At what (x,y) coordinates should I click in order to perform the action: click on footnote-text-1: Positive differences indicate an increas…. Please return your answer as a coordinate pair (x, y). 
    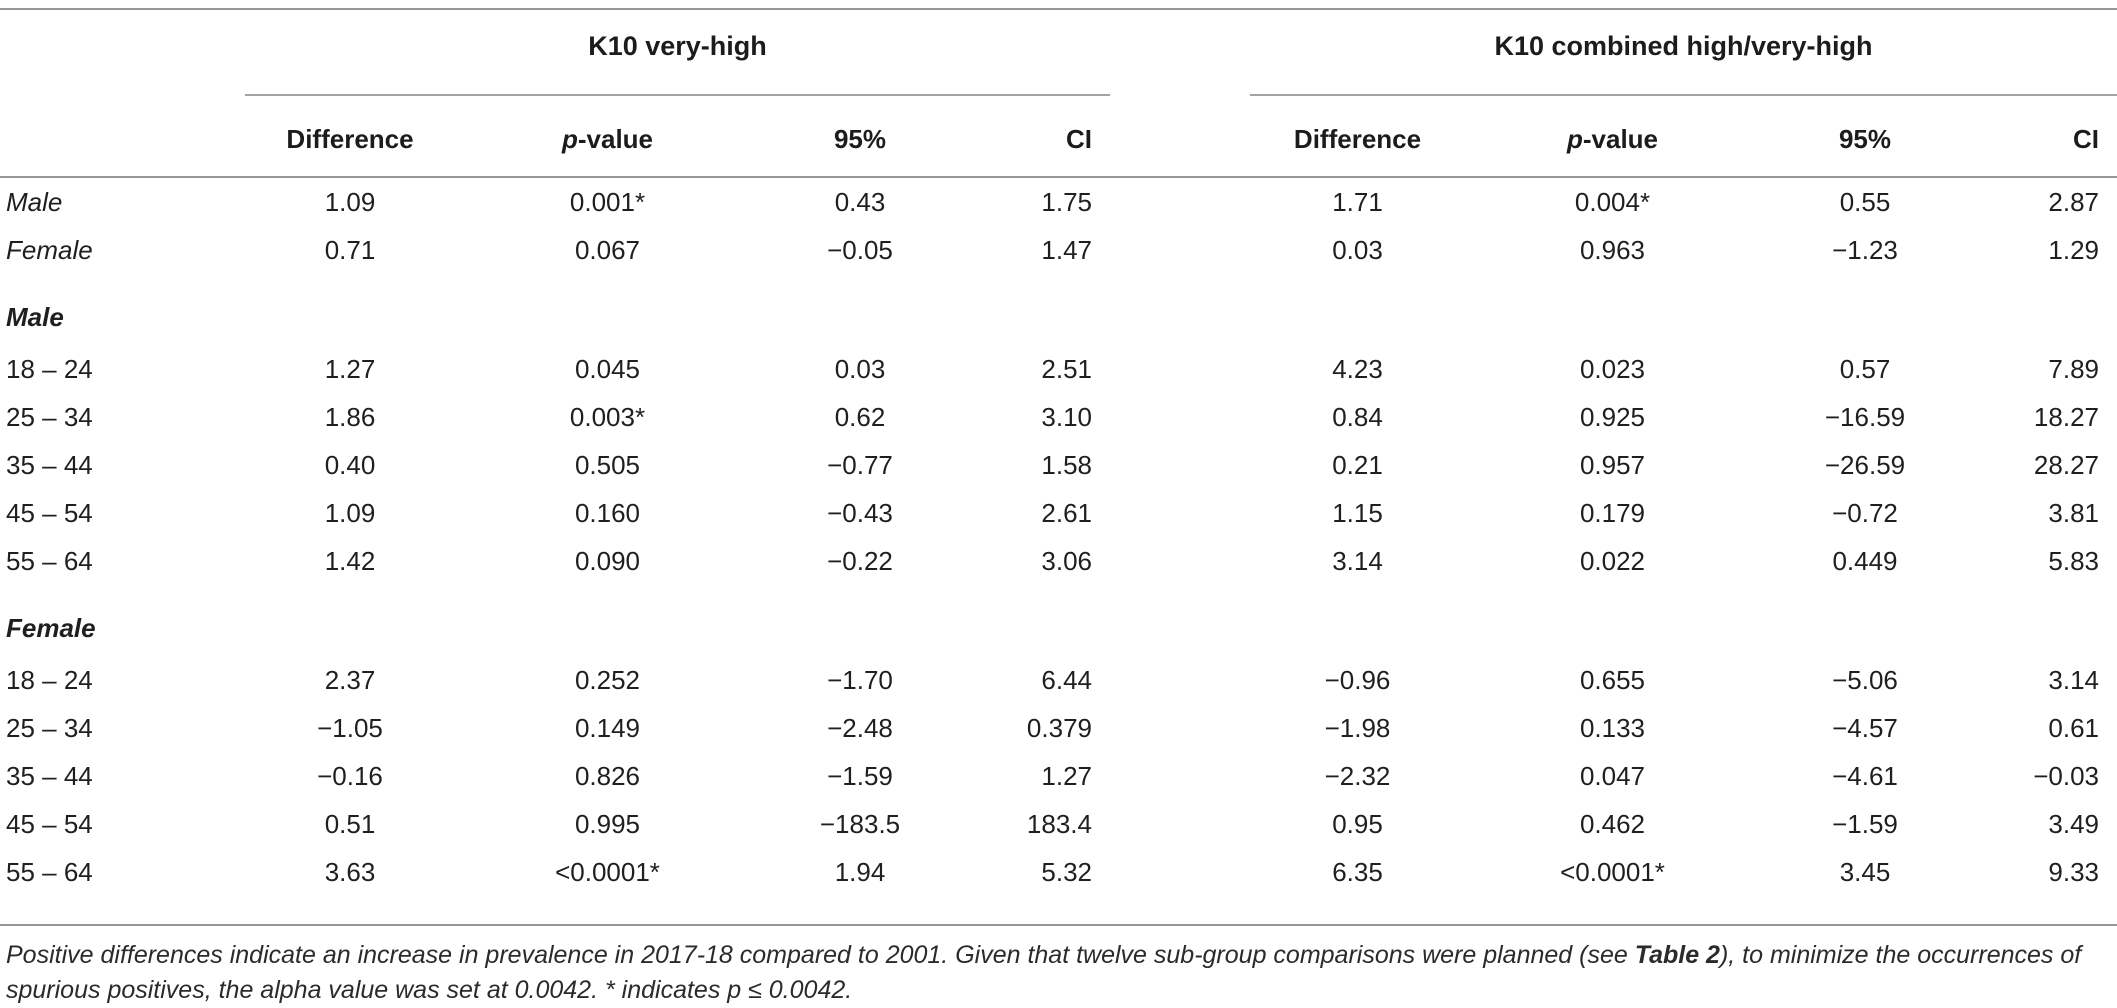
    Looking at the image, I should click on (820, 955).